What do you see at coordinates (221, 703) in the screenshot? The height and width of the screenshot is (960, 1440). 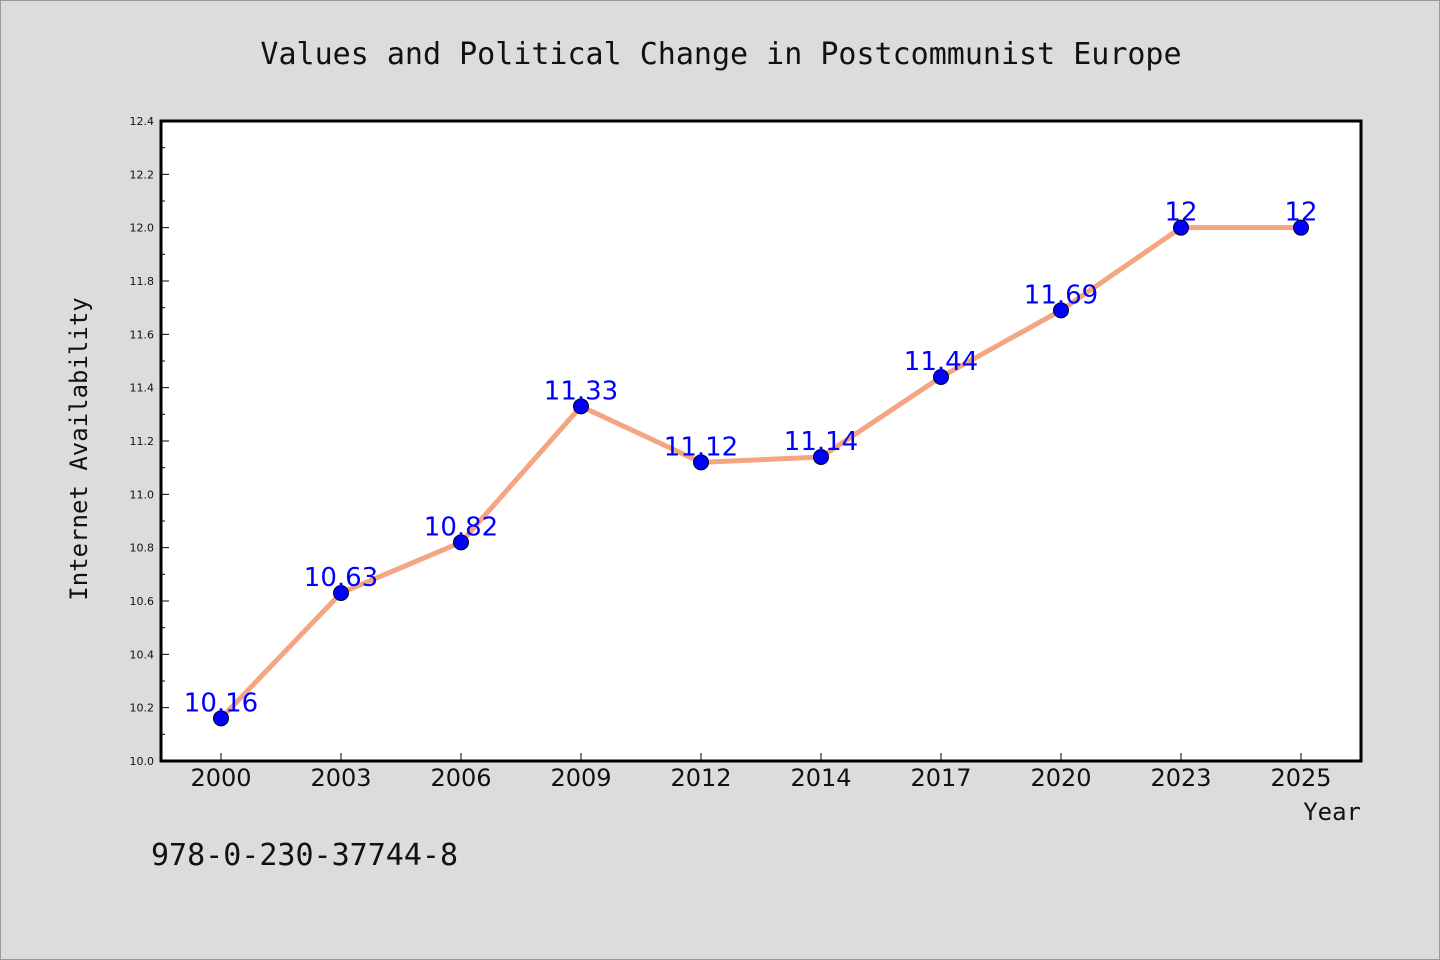 I see `data-label: 10.16` at bounding box center [221, 703].